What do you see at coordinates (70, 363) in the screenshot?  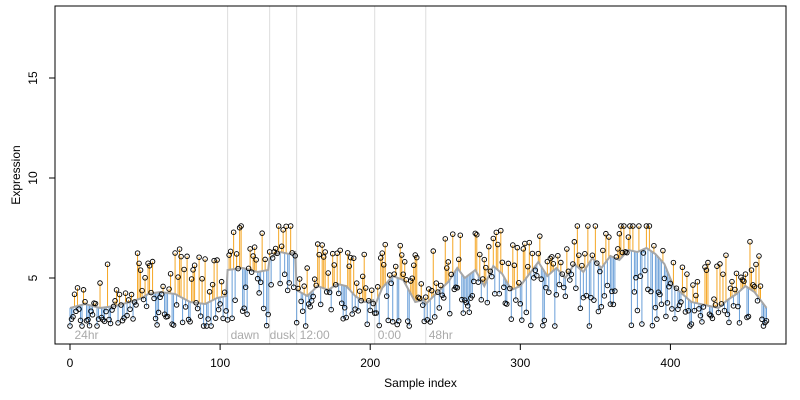 I see `x-tick-label: 0` at bounding box center [70, 363].